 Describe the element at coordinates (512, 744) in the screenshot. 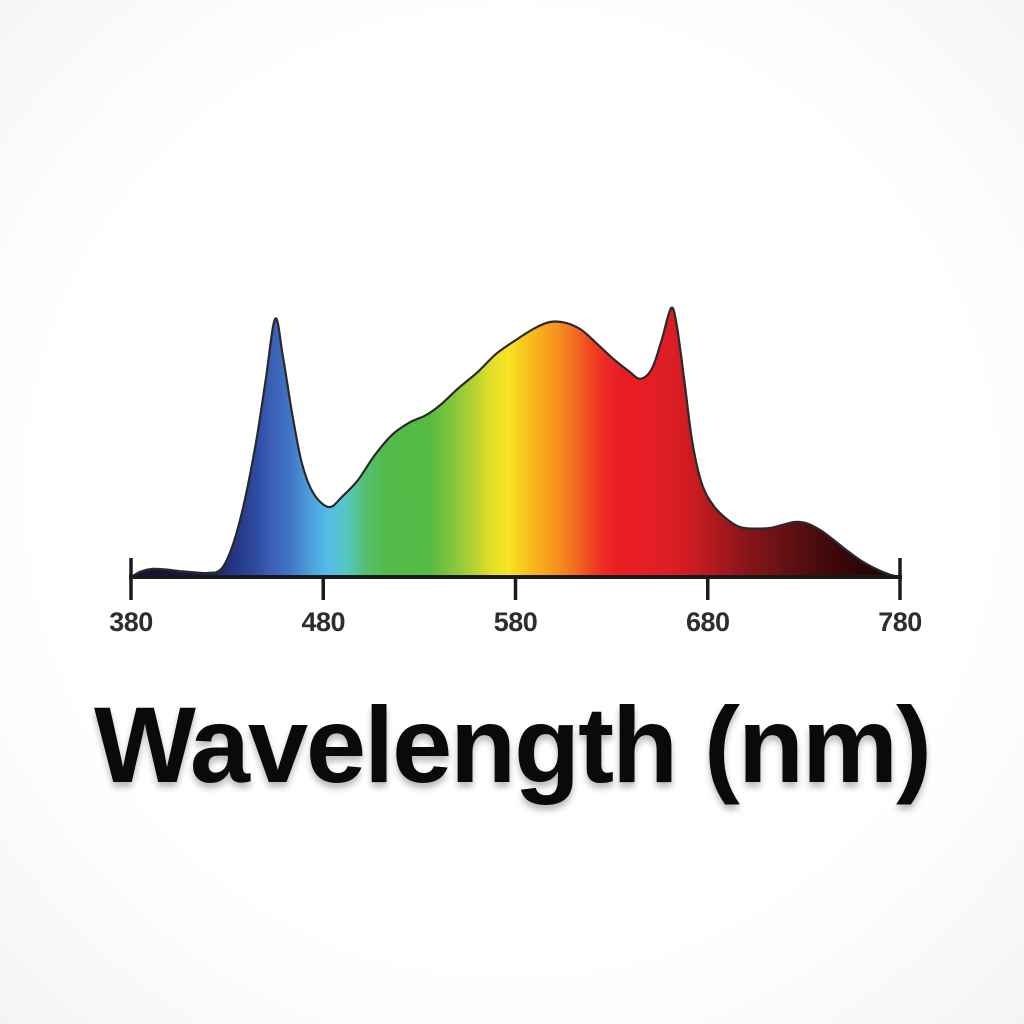

I see `x-axis-title: Wavelength (nm)` at that location.